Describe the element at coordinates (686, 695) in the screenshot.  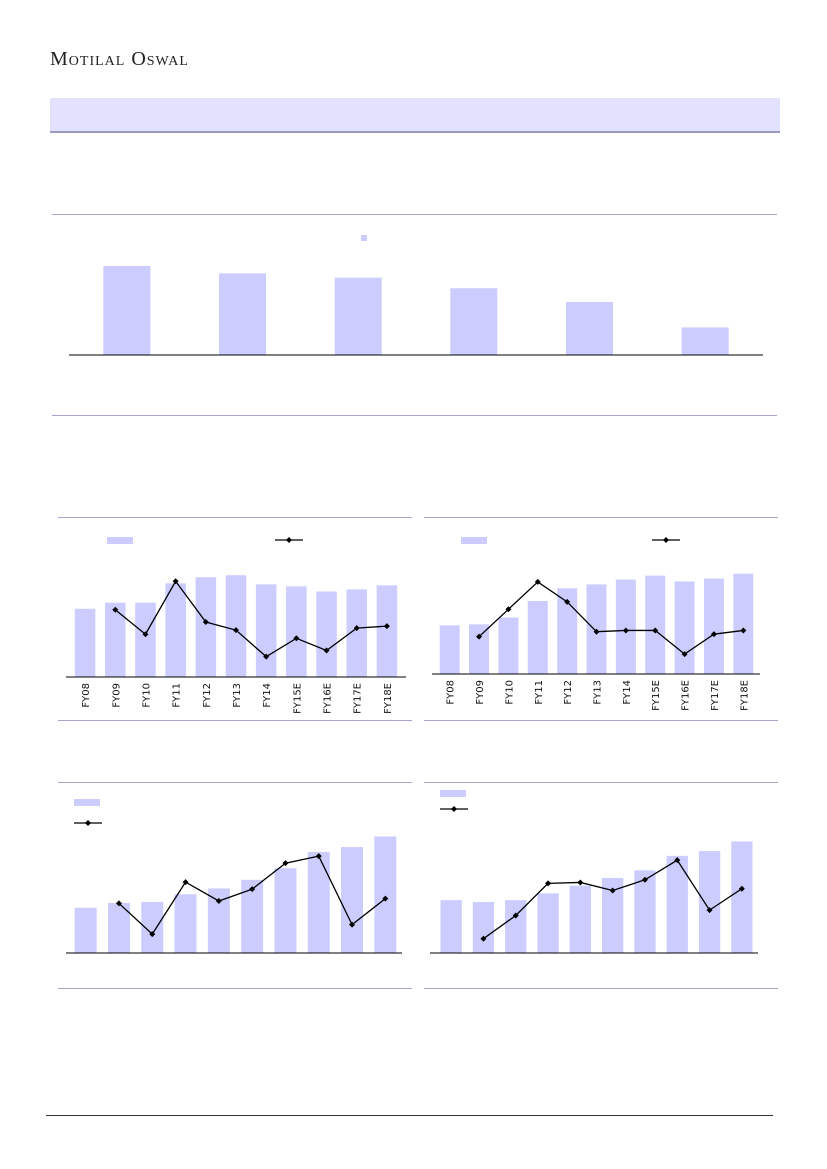
I see `x-tick-label: FY16E` at that location.